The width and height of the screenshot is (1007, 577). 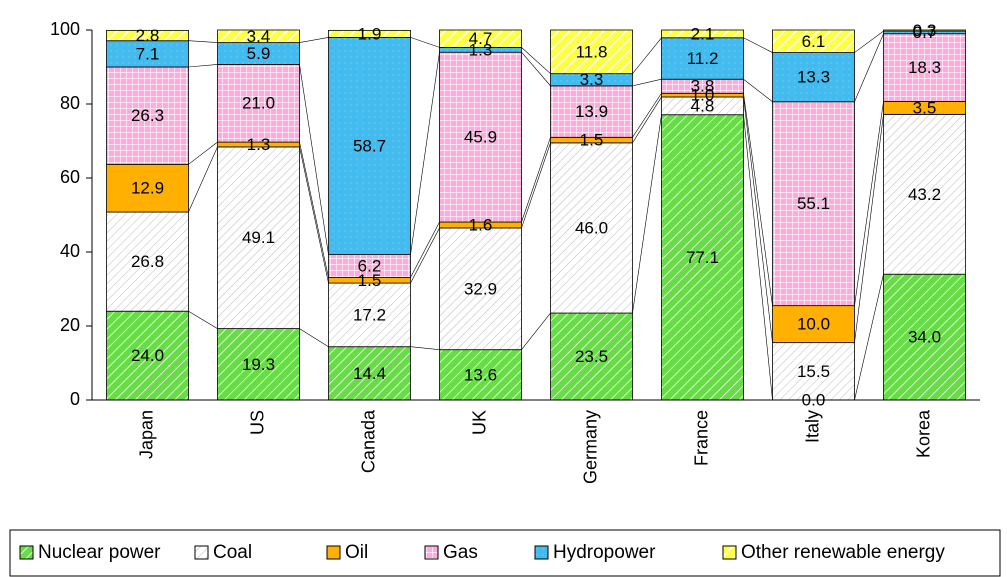 What do you see at coordinates (75, 399) in the screenshot?
I see `y-tick-label: 0` at bounding box center [75, 399].